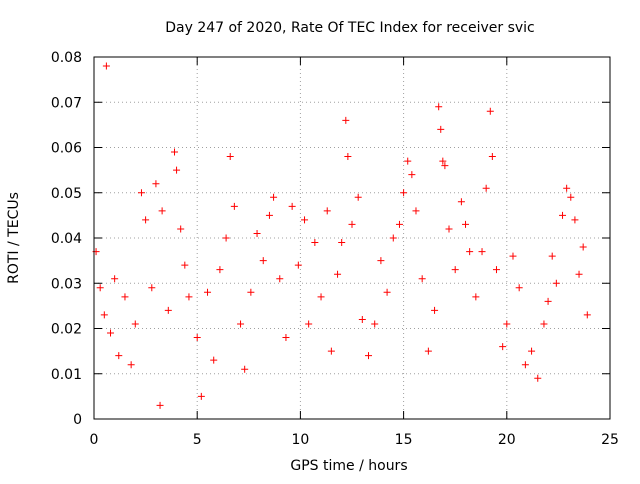 This screenshot has width=640, height=484. Describe the element at coordinates (66, 103) in the screenshot. I see `y-tick-label: 0.07` at that location.